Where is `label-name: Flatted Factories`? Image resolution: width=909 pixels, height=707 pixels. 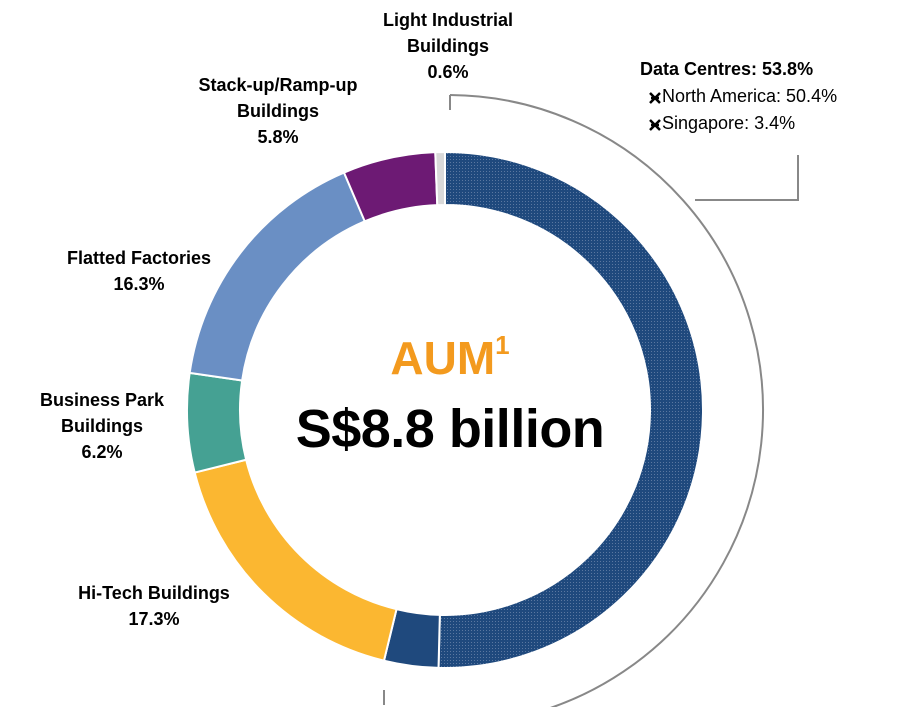 label-name: Flatted Factories is located at coordinates (139, 258).